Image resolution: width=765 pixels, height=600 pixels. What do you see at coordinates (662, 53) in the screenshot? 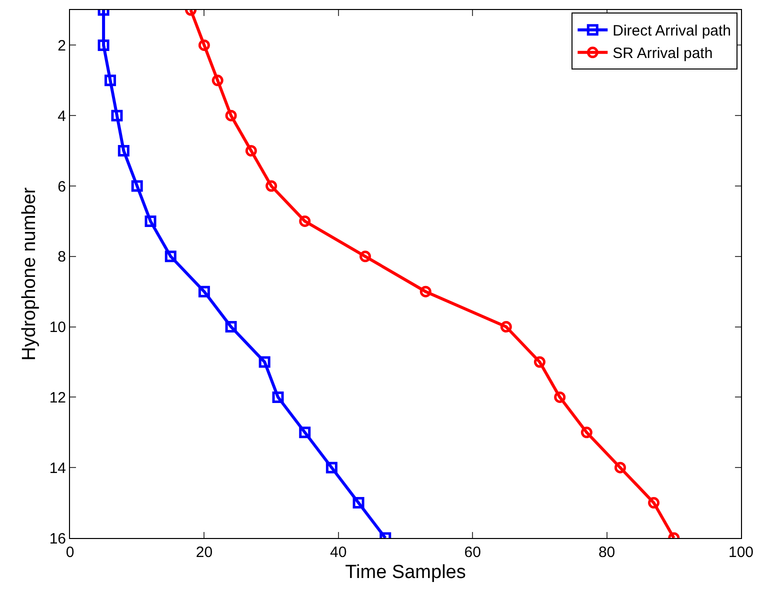
I see `legend-label: SR Arrival path` at bounding box center [662, 53].